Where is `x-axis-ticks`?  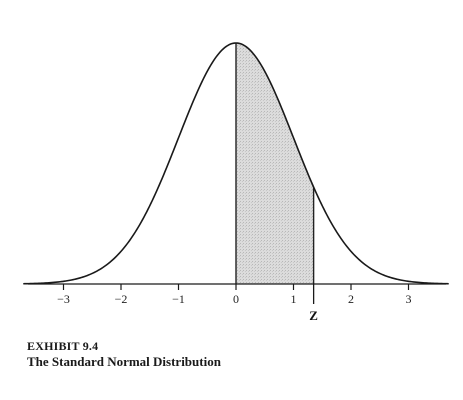 x-axis-ticks is located at coordinates (236, 287).